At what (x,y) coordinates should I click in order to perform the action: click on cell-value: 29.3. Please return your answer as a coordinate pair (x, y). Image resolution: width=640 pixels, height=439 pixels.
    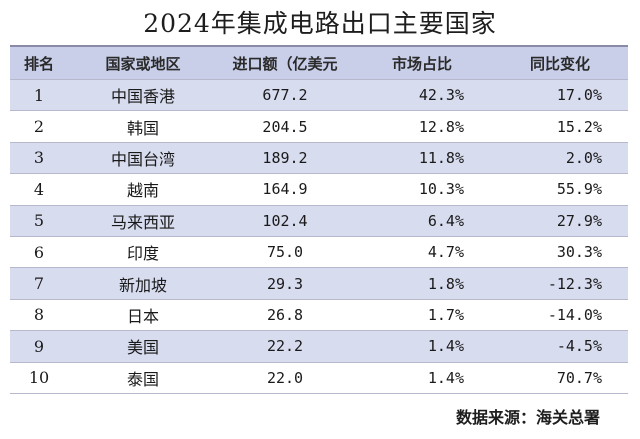
    Looking at the image, I should click on (285, 283).